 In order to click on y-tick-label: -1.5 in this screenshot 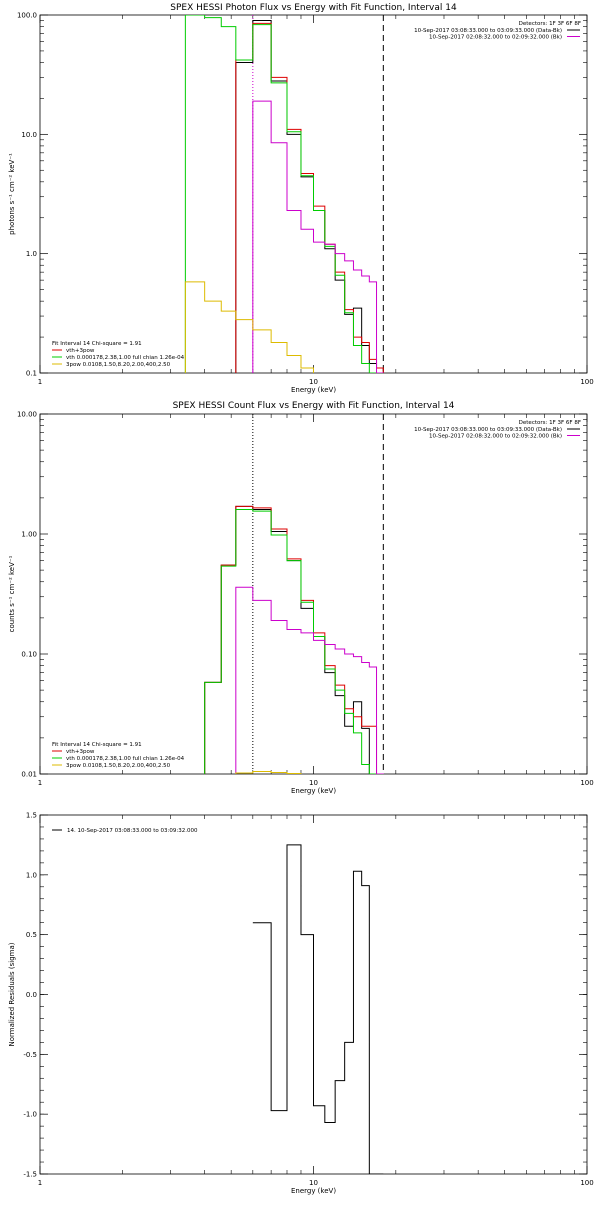, I will do `click(30, 1175)`.